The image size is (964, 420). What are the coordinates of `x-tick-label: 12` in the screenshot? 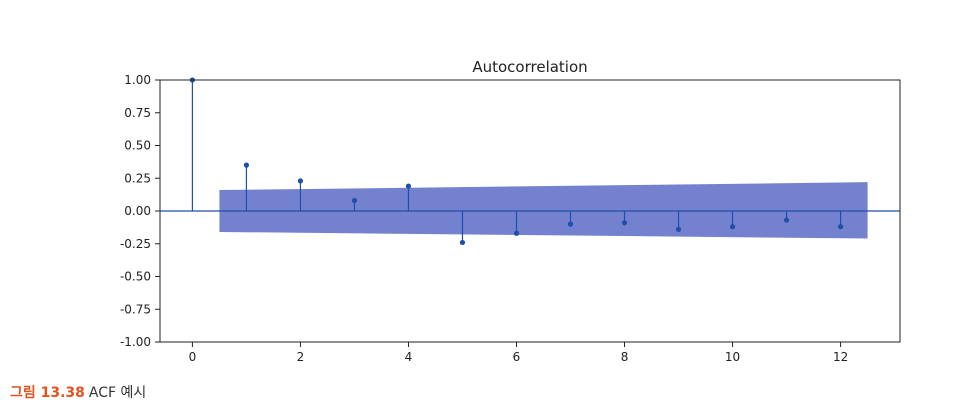 It's located at (840, 357).